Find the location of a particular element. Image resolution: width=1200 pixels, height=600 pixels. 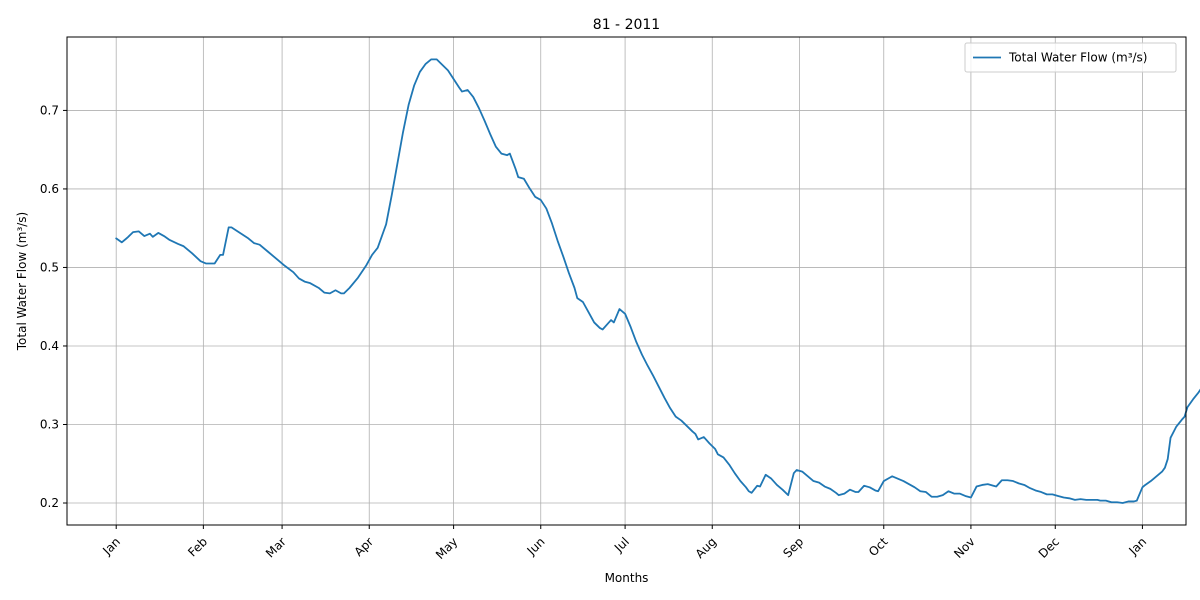

legend-box is located at coordinates (1070, 57).